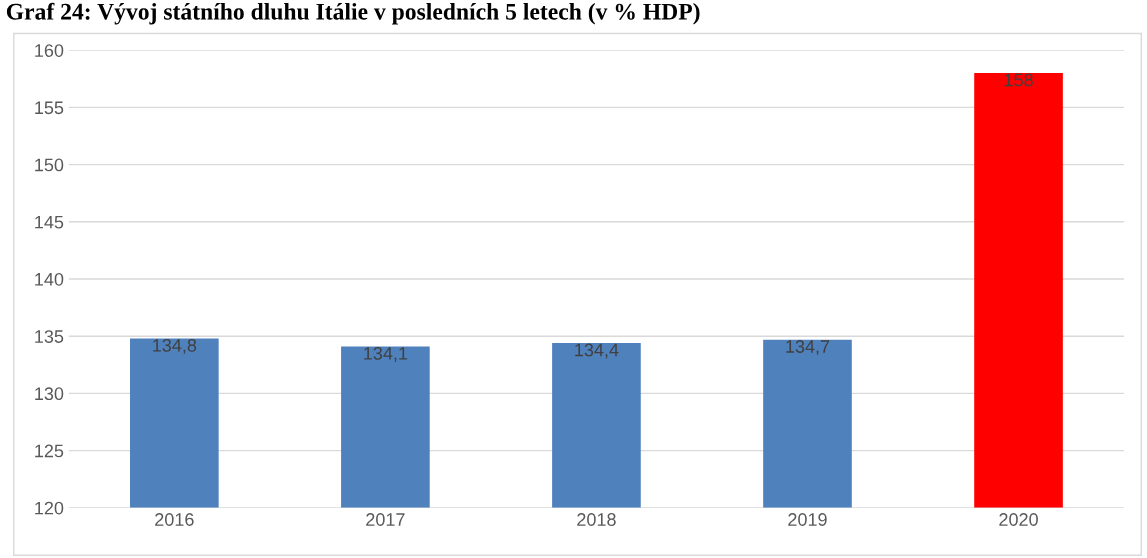 This screenshot has width=1147, height=558. What do you see at coordinates (386, 354) in the screenshot?
I see `data-label: 134,1` at bounding box center [386, 354].